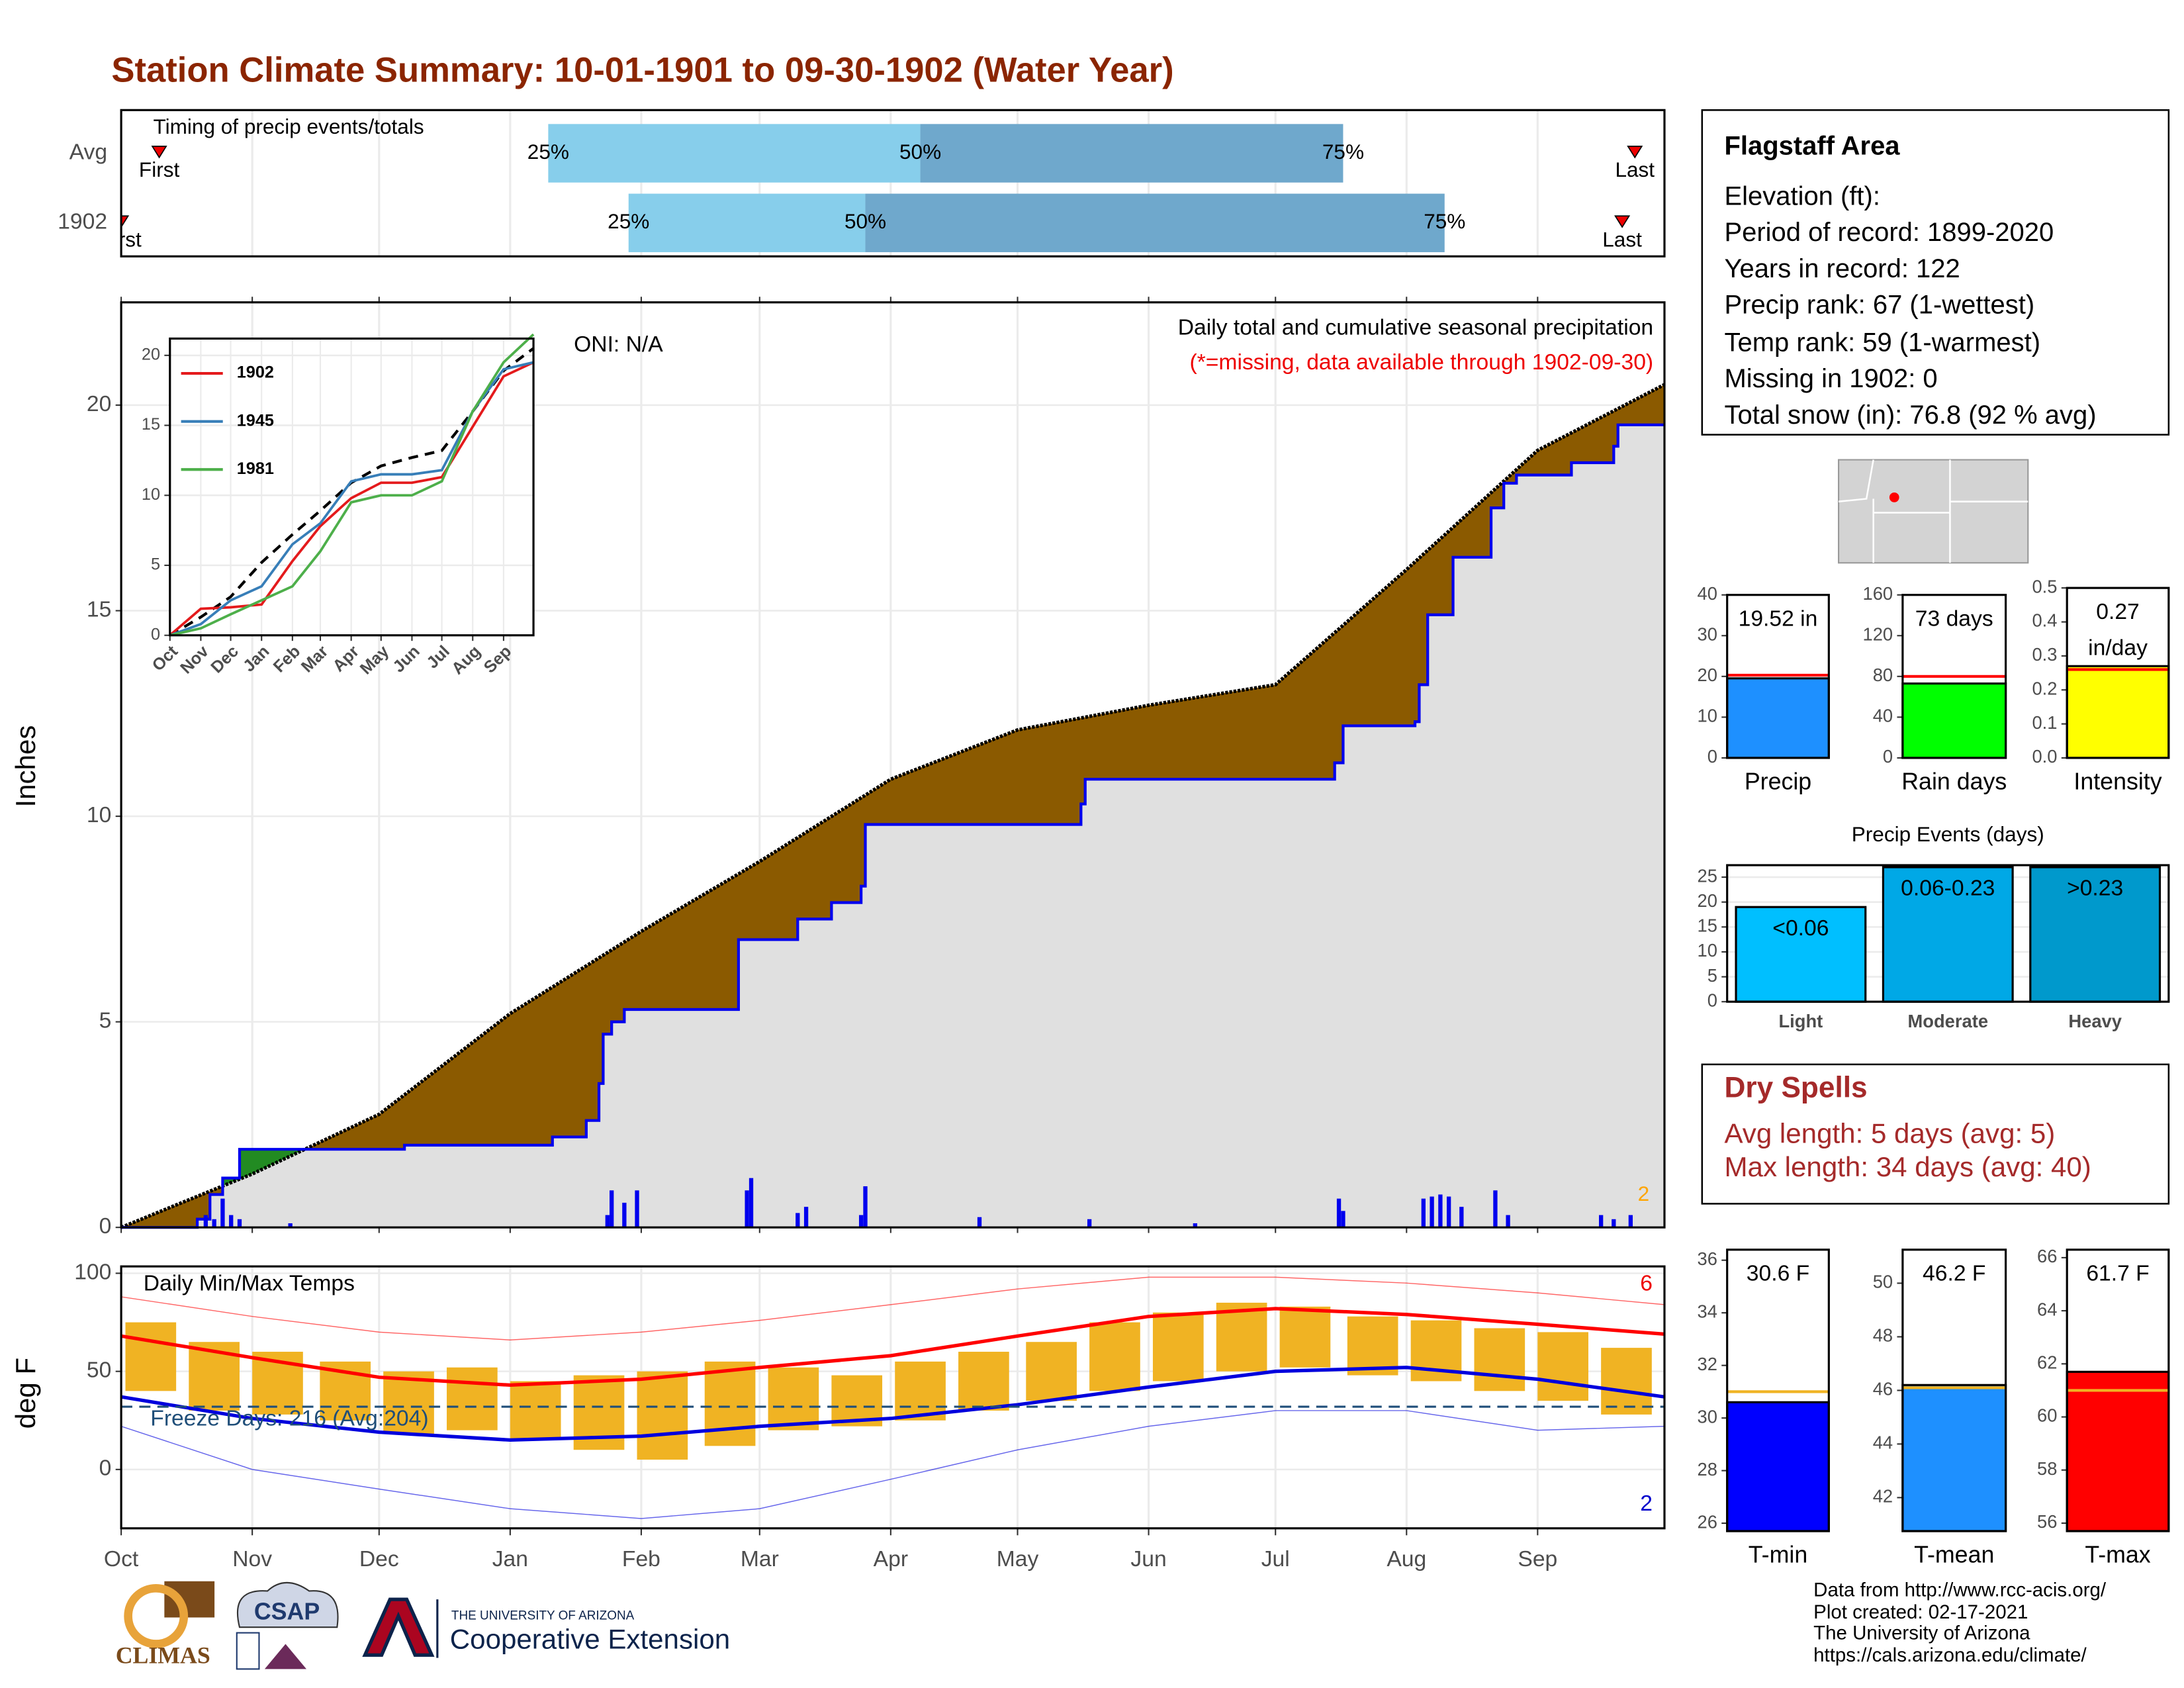 The image size is (2184, 1688). What do you see at coordinates (891, 1559) in the screenshot?
I see `x-tick-label: Apr` at bounding box center [891, 1559].